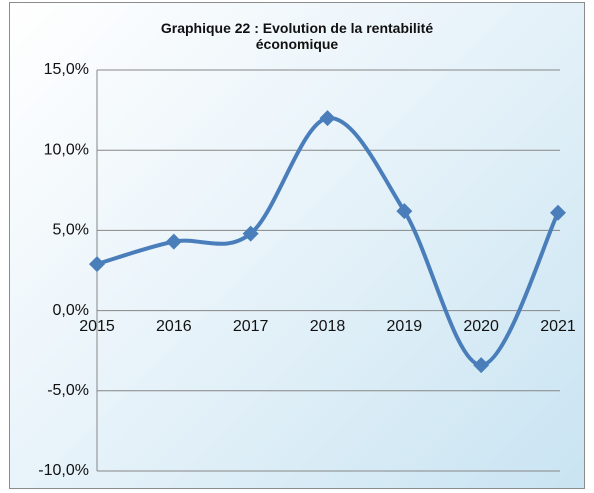  I want to click on x-tick-label: 2020, so click(481, 326).